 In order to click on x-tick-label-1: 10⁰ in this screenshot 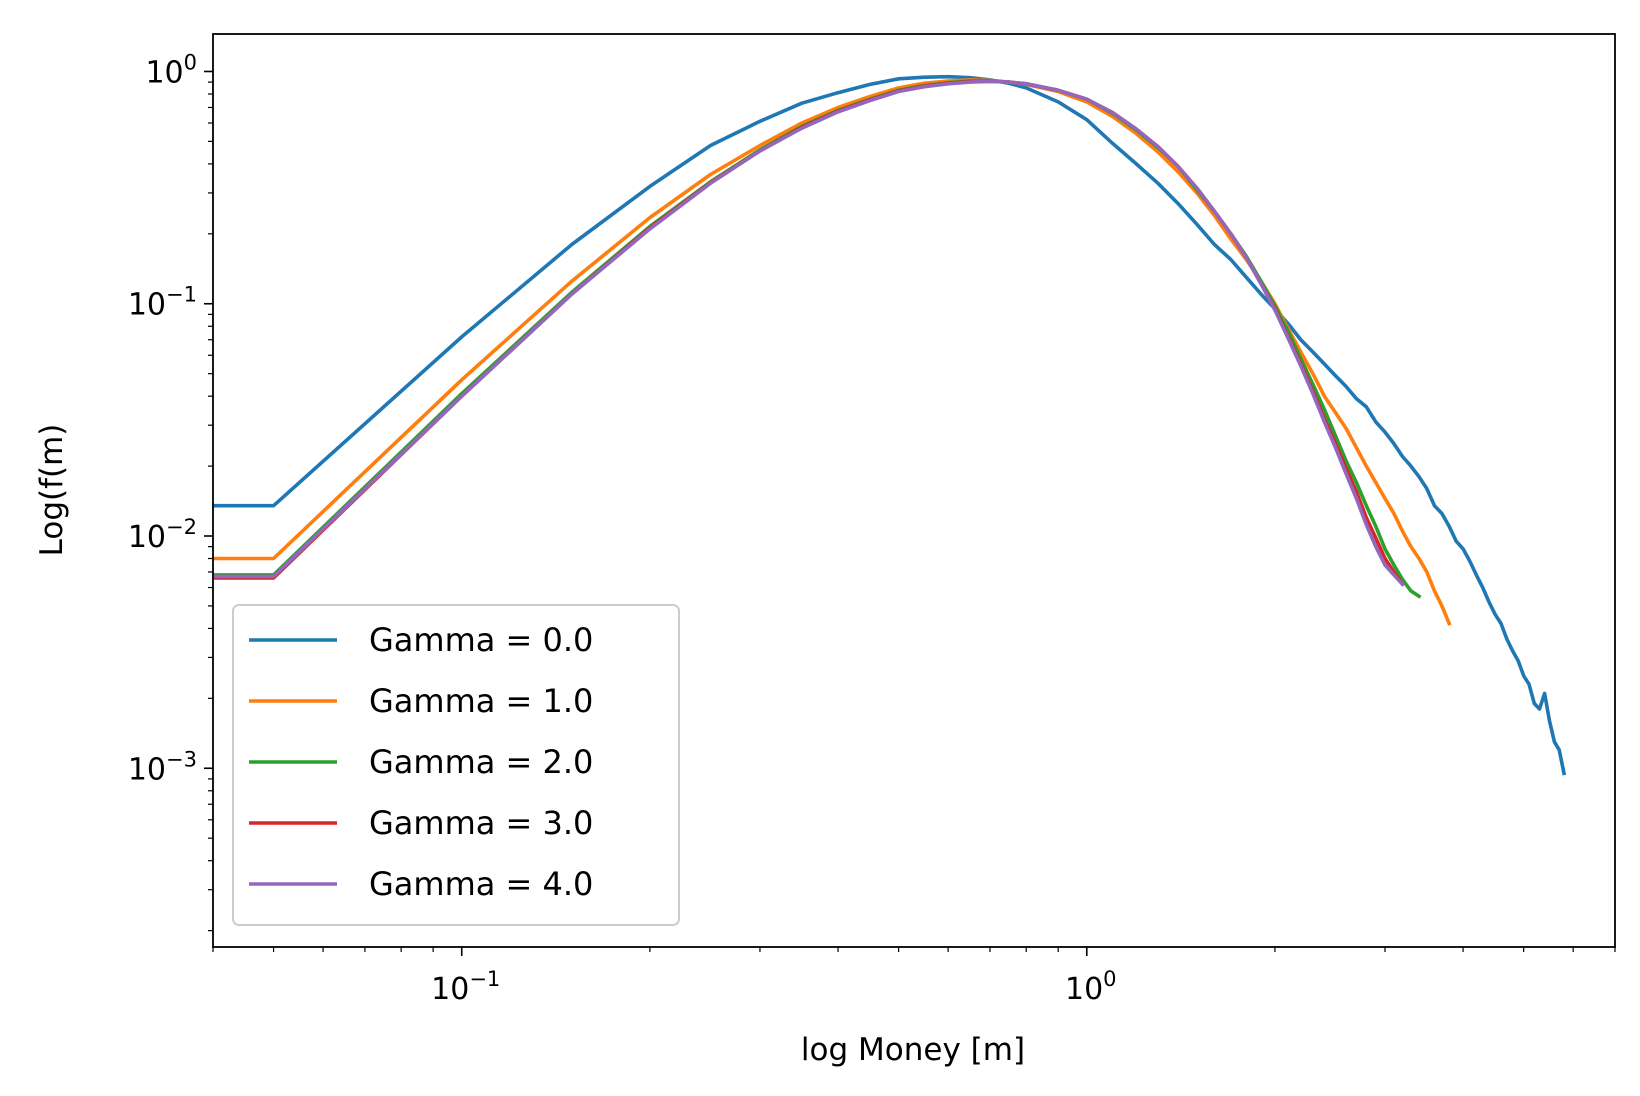, I will do `click(1091, 987)`.